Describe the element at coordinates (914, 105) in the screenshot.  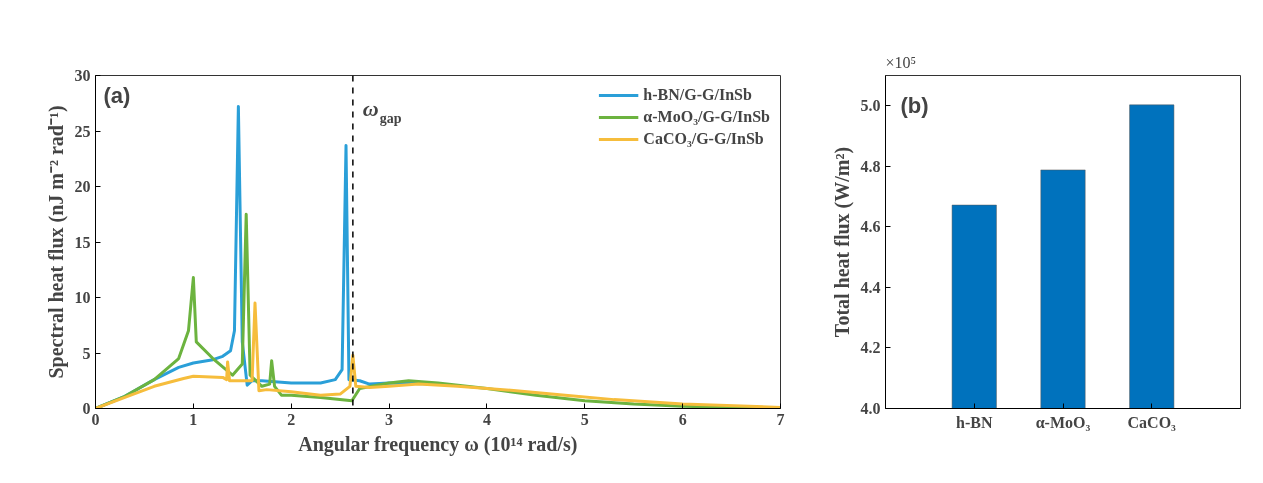
I see `annotation: (b)` at that location.